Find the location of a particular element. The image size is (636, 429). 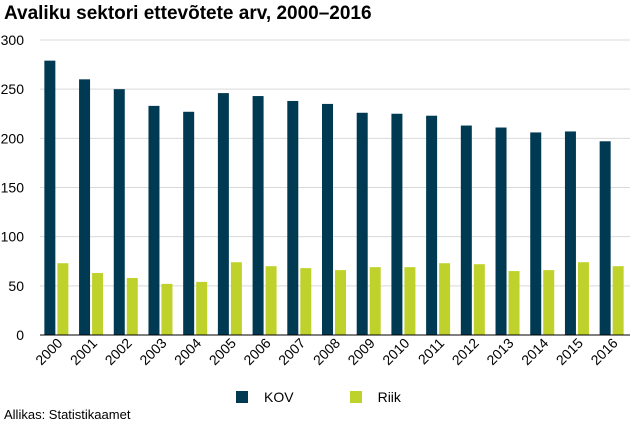

legend-item-riik: Riik is located at coordinates (375, 397).